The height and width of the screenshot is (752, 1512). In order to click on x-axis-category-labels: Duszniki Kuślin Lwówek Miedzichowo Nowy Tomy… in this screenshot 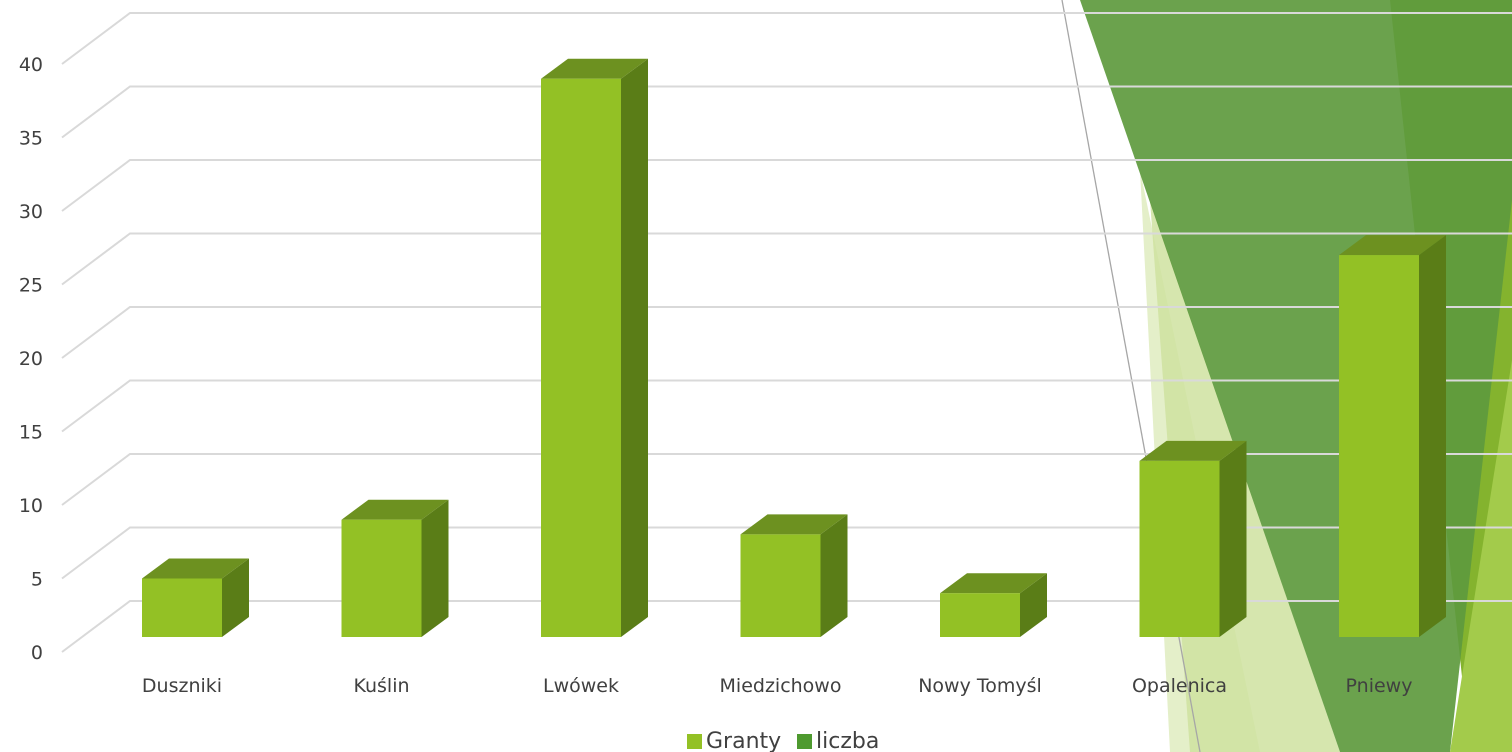, I will do `click(777, 686)`.